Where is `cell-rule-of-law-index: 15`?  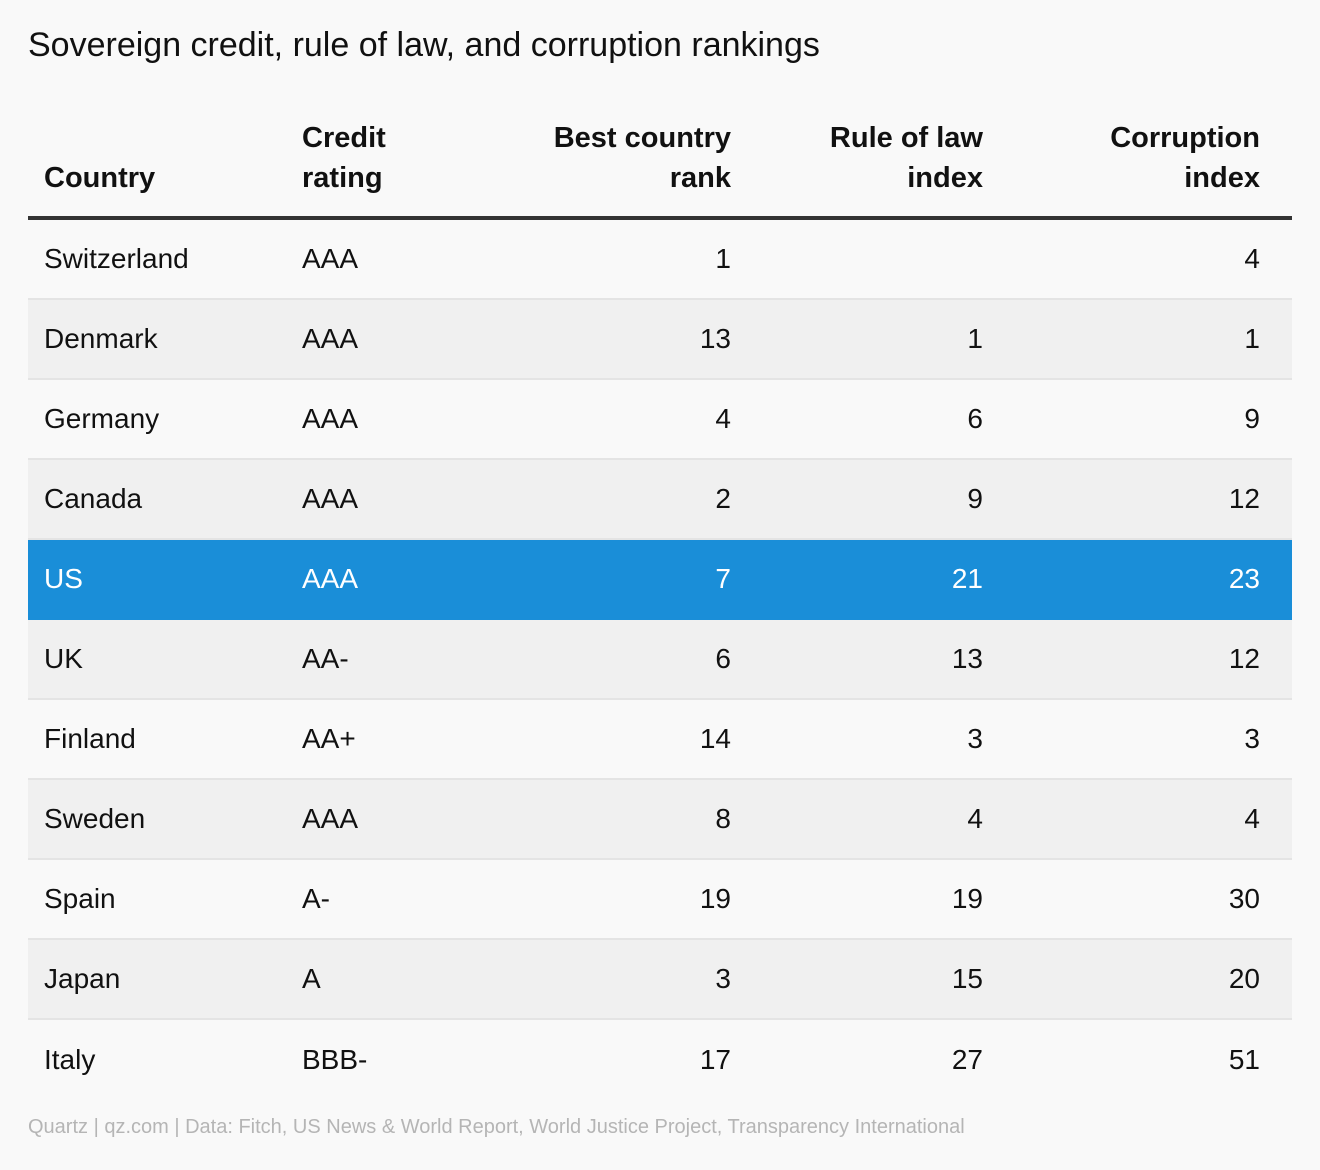 cell-rule-of-law-index: 15 is located at coordinates (967, 978).